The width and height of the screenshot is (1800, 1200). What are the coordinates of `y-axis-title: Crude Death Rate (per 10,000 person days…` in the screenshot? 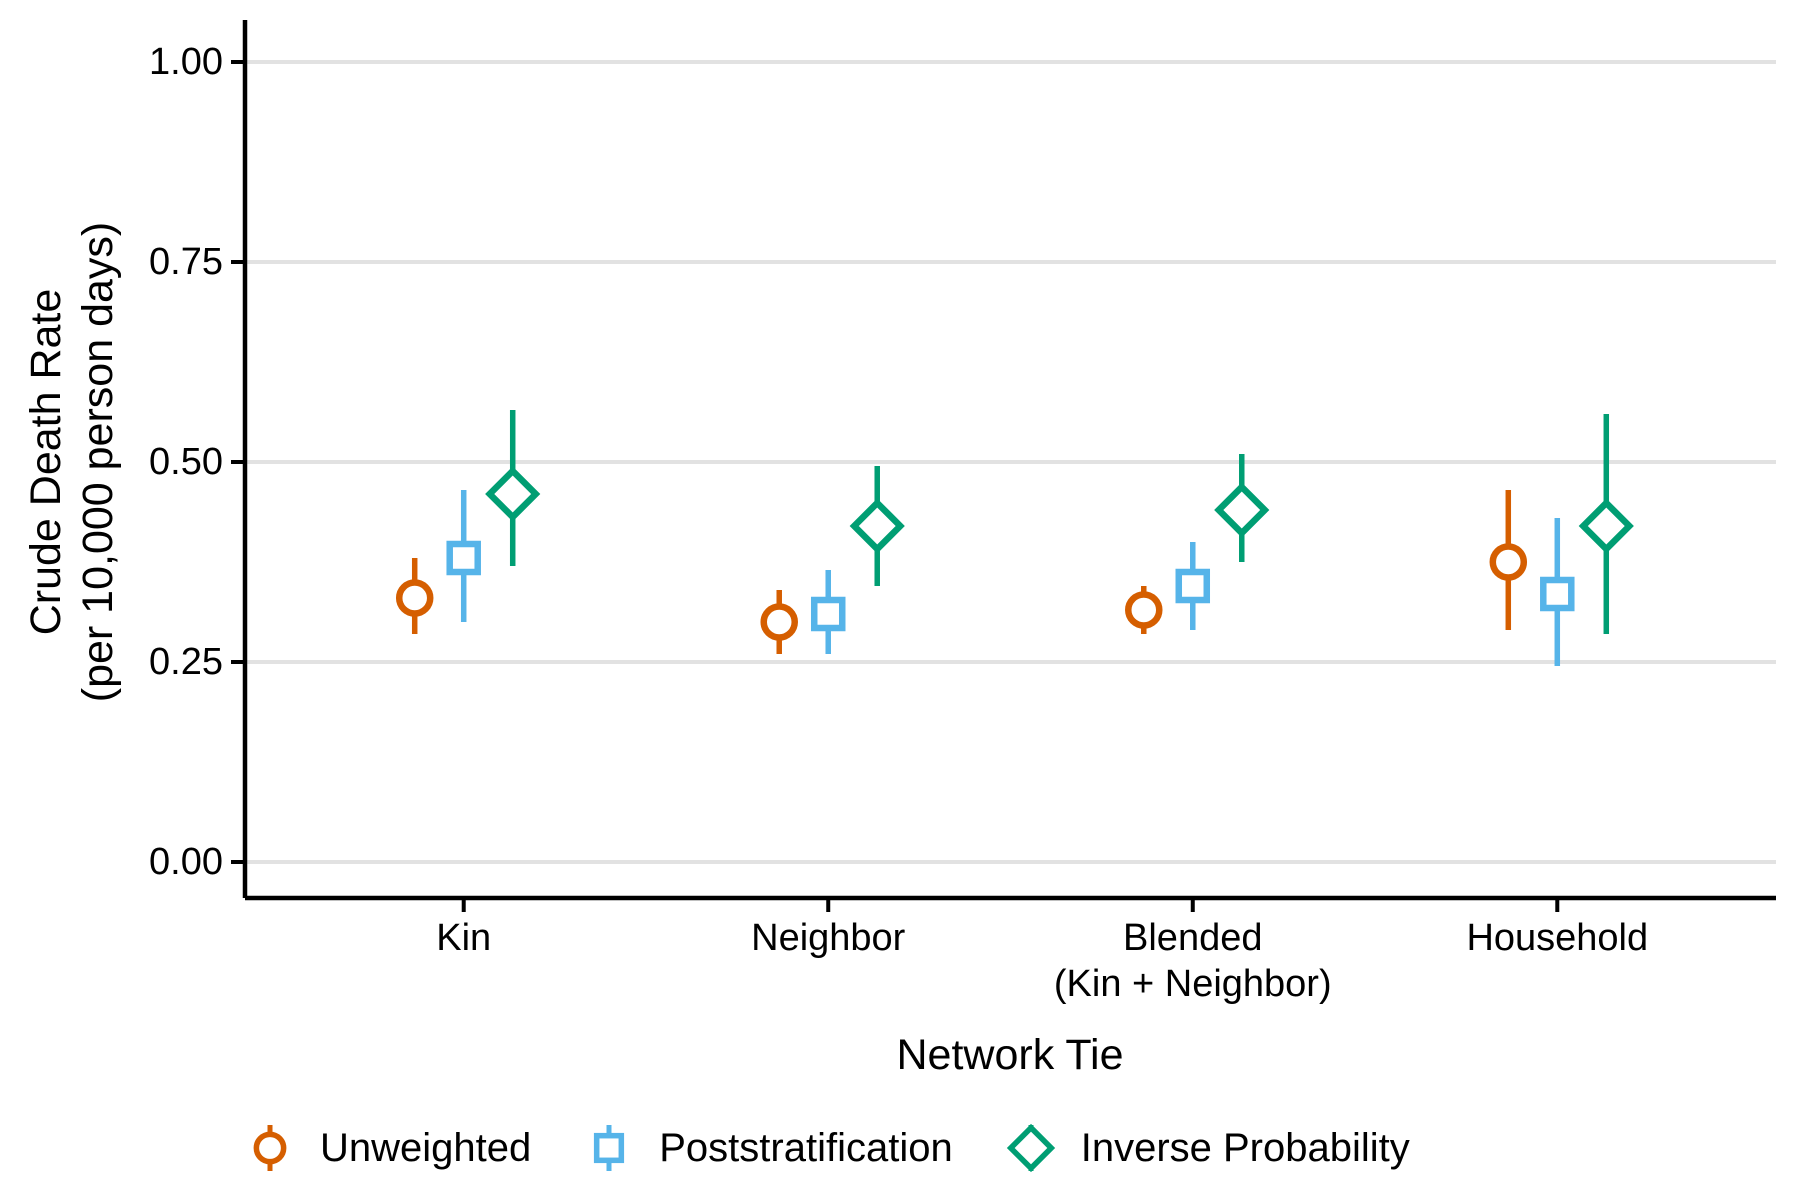 It's located at (72, 462).